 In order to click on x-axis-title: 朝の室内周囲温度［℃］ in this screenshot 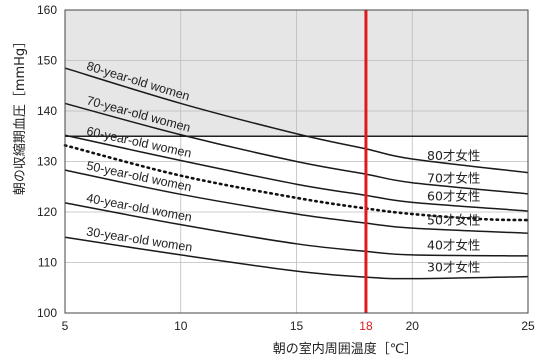, I will do `click(345, 349)`.